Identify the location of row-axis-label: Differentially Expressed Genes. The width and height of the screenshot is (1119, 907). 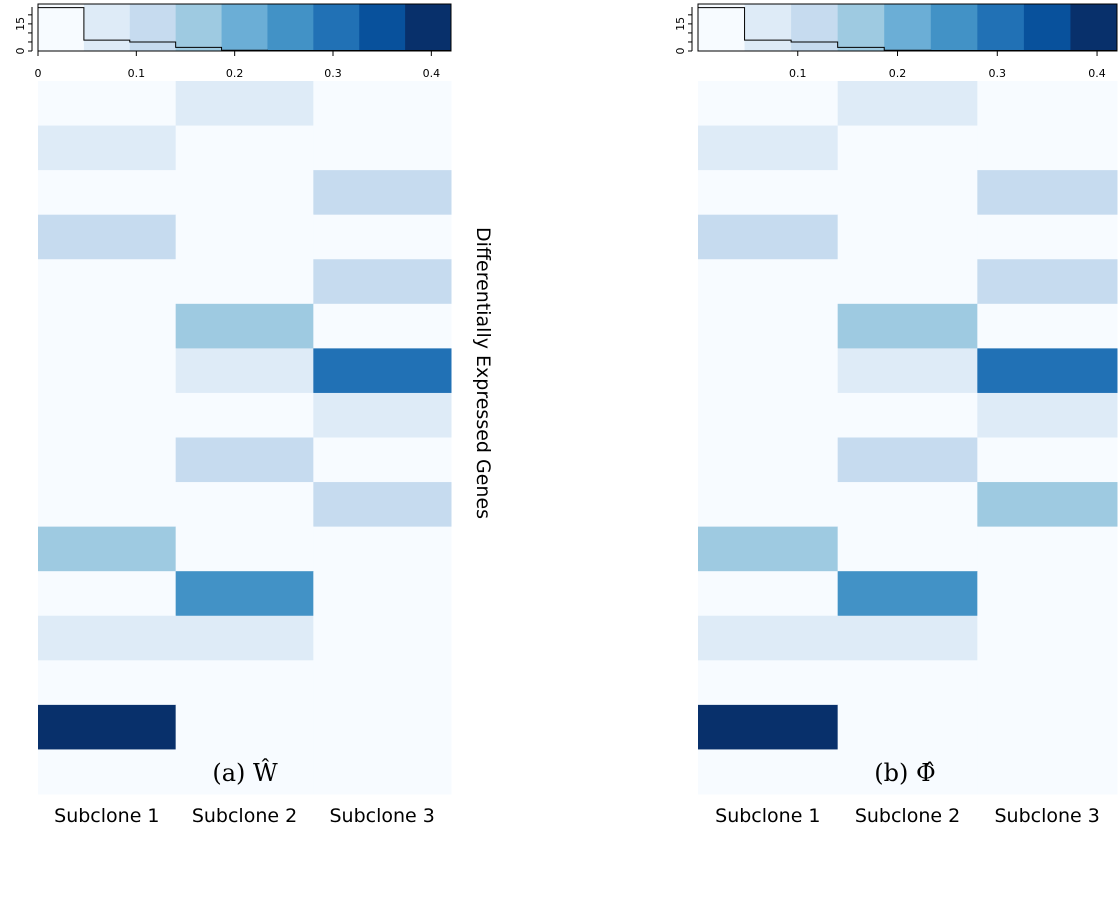
(483, 373).